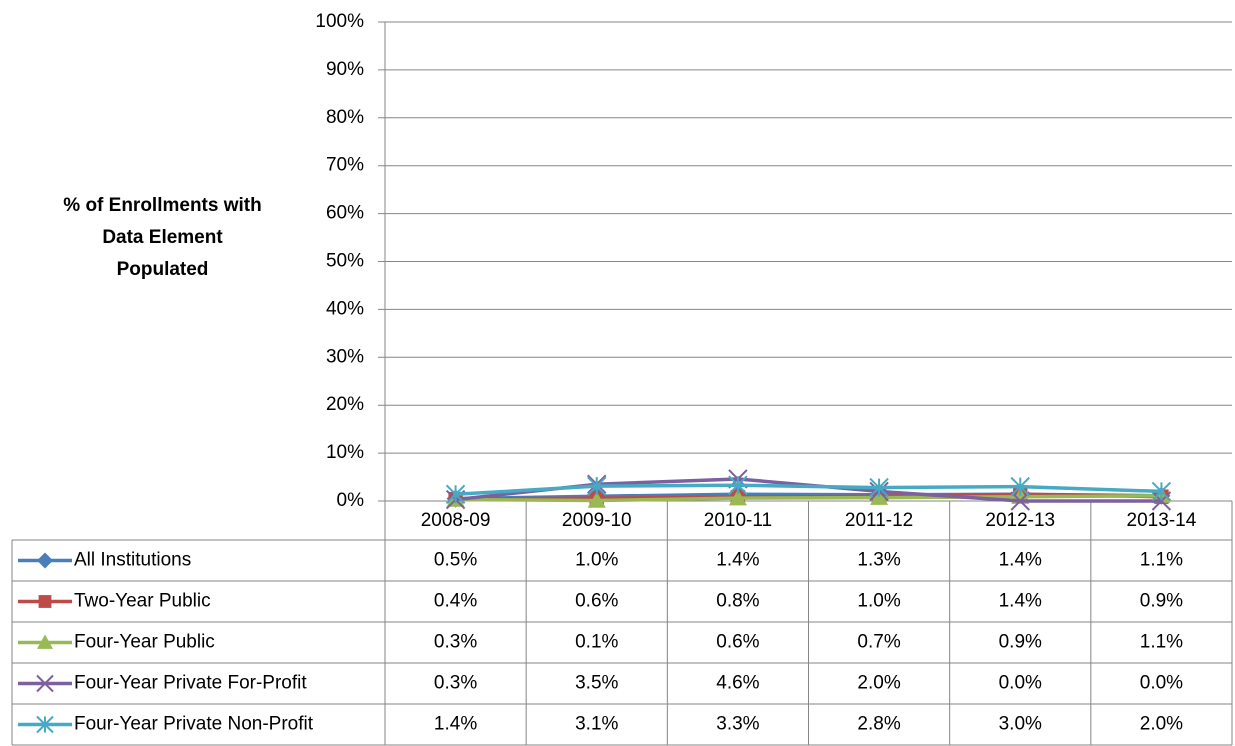  I want to click on x-tick-label: 2010-11, so click(738, 520).